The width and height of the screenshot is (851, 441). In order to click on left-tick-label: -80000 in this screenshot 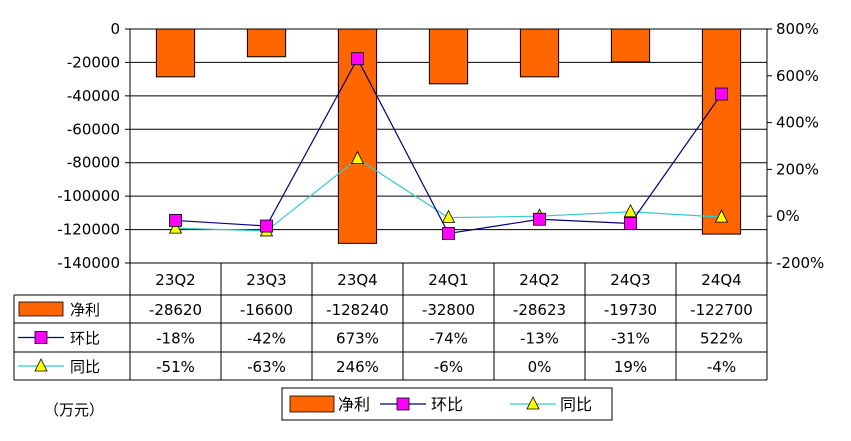, I will do `click(93, 163)`.